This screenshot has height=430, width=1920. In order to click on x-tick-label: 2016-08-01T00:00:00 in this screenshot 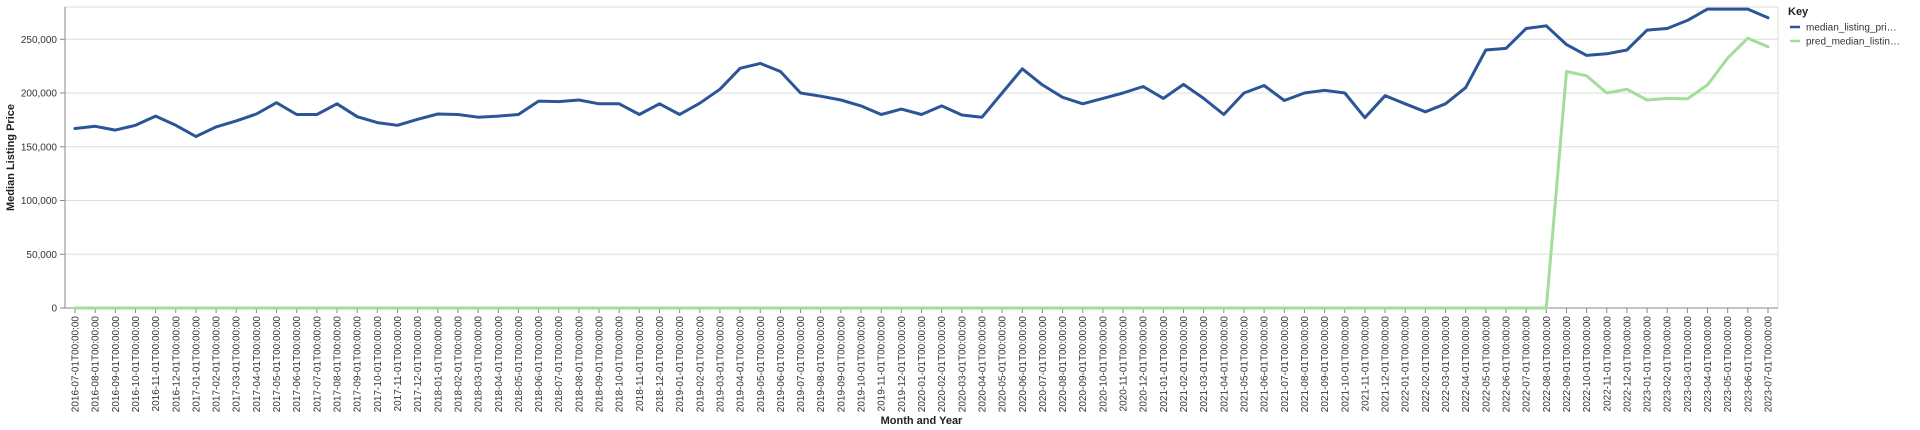, I will do `click(96, 364)`.